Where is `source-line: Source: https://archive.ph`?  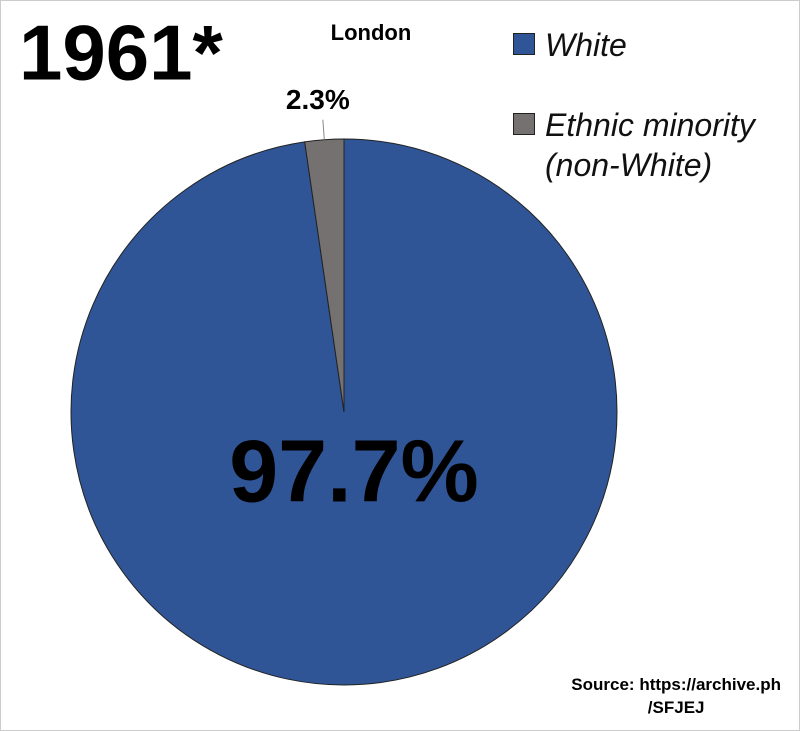
source-line: Source: https://archive.ph is located at coordinates (676, 684).